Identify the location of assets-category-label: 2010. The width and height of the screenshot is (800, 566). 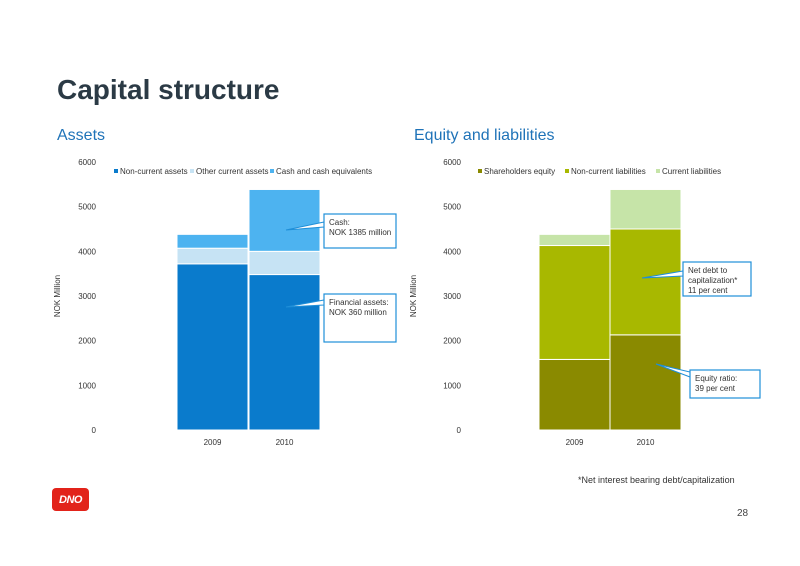
(285, 442).